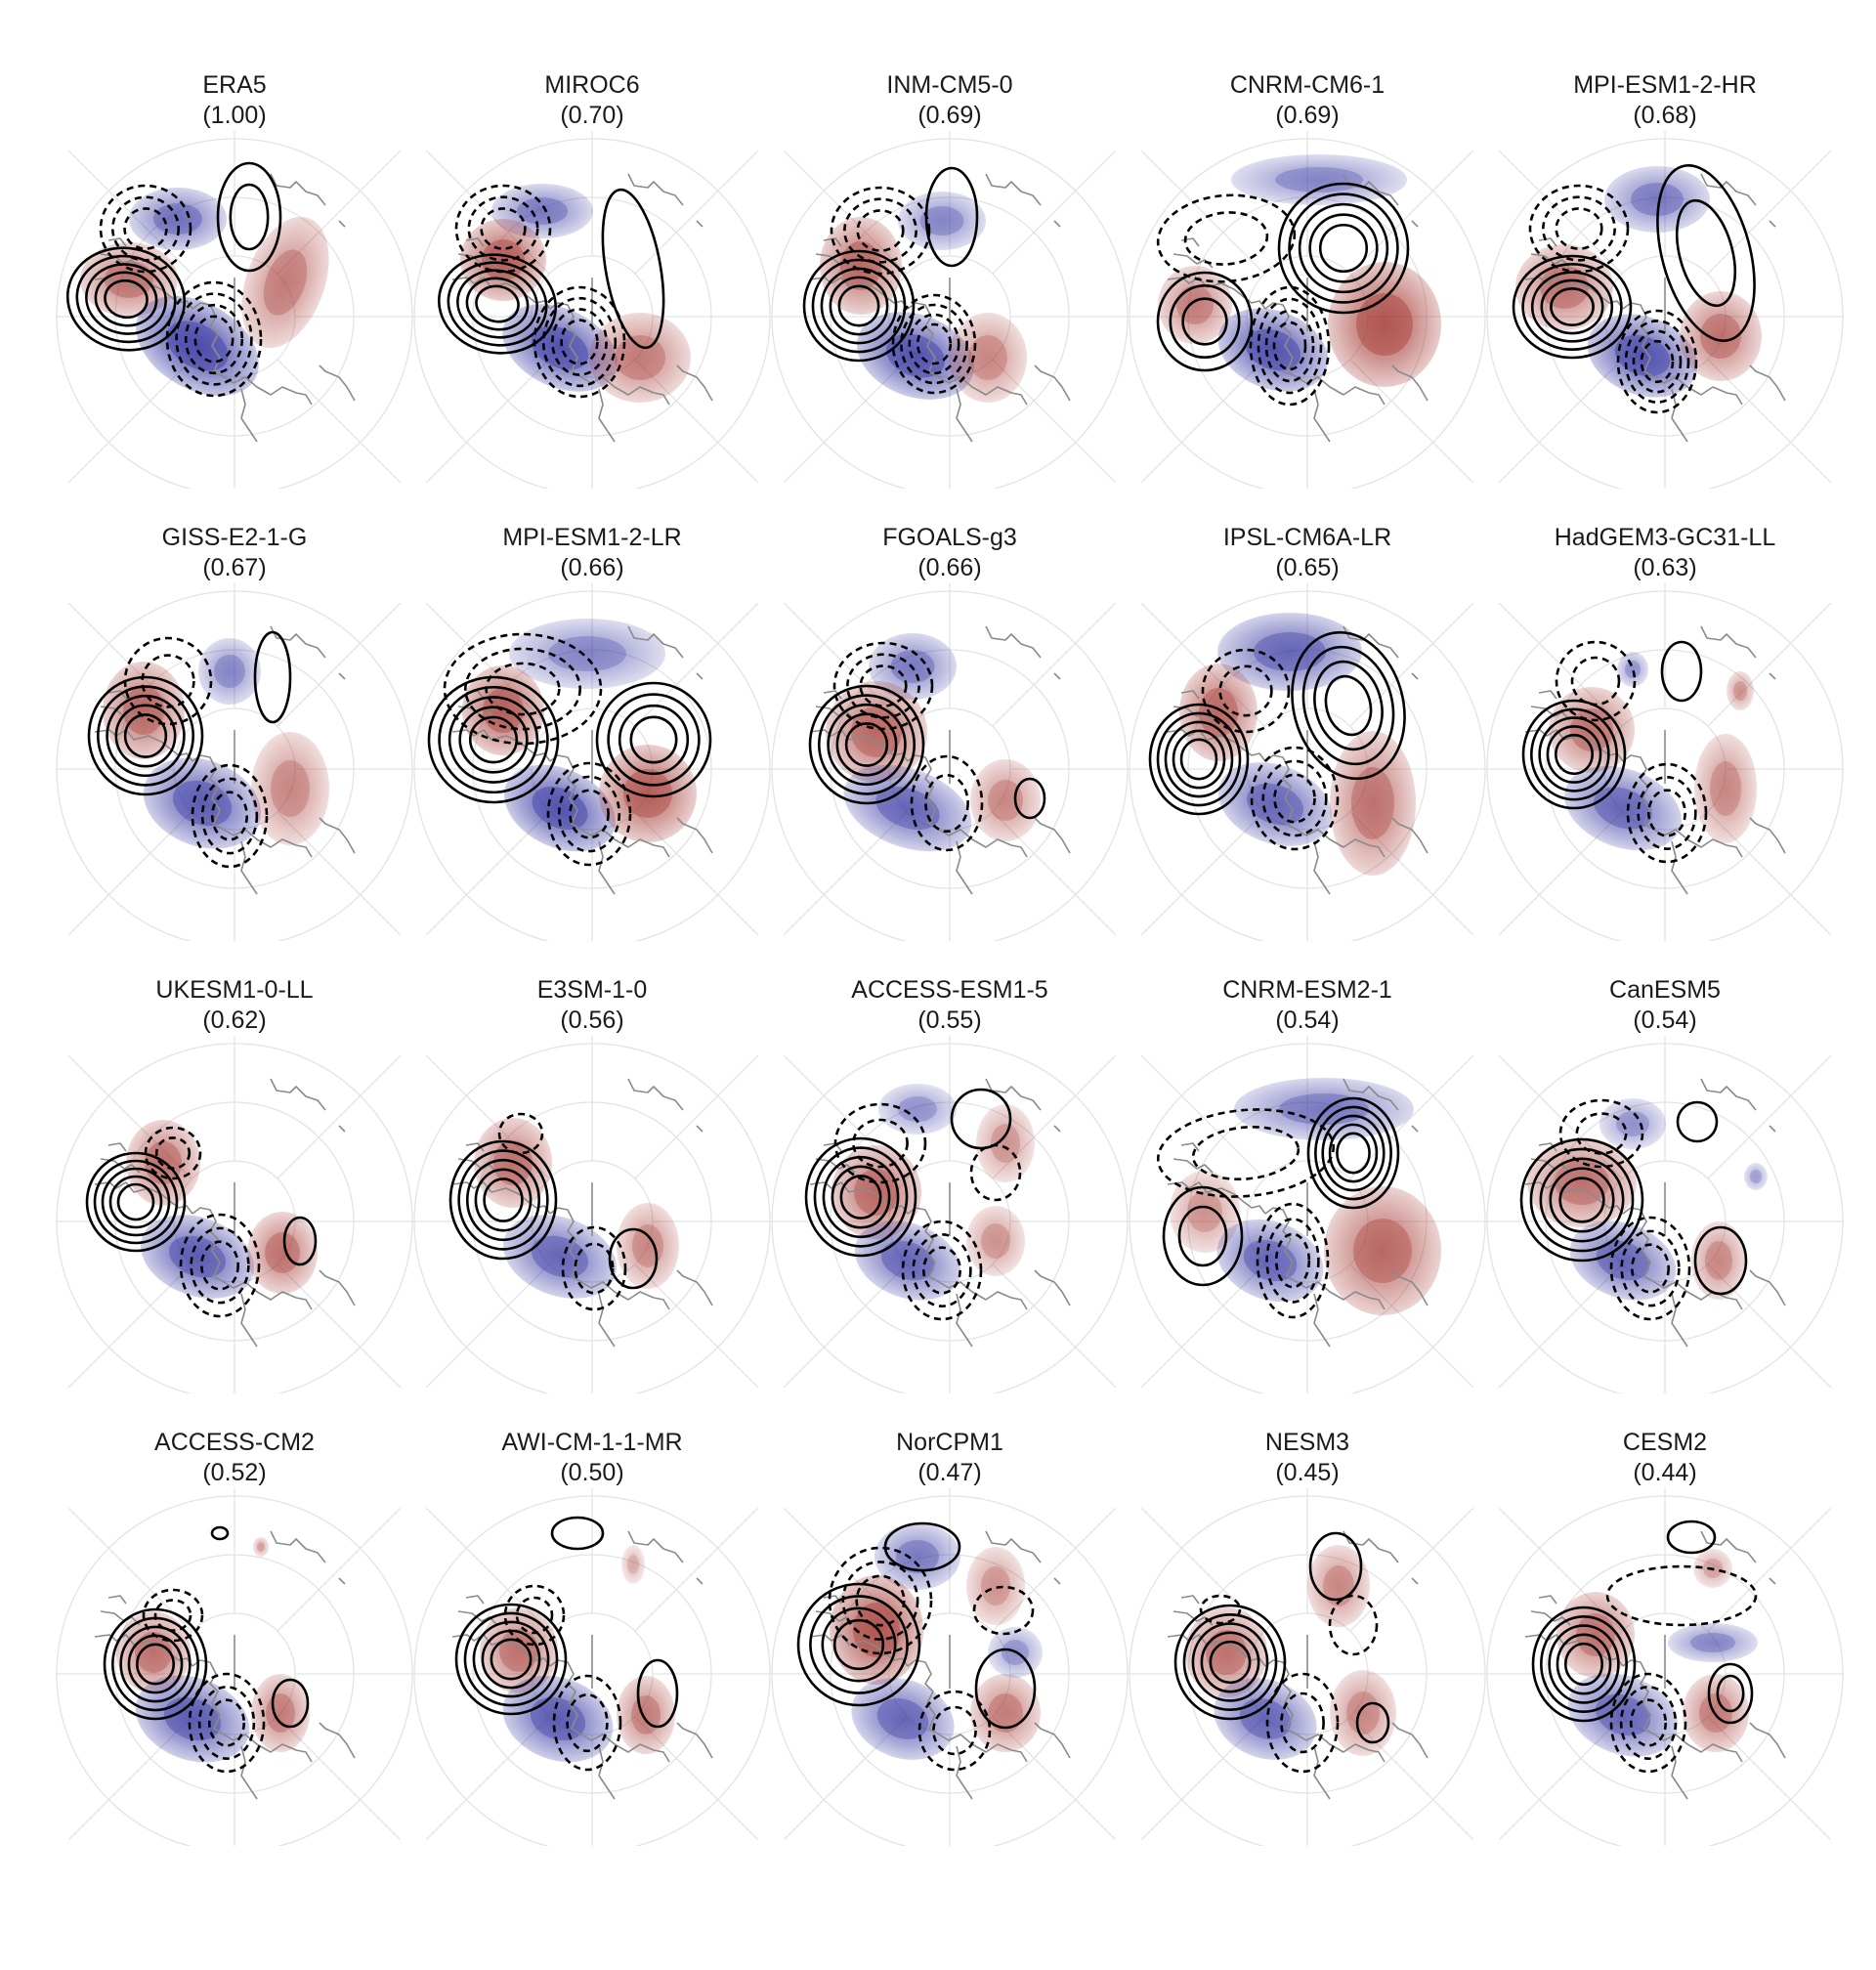 The image size is (1876, 1970). Describe the element at coordinates (949, 537) in the screenshot. I see `model-name: FGOALS-g3` at that location.